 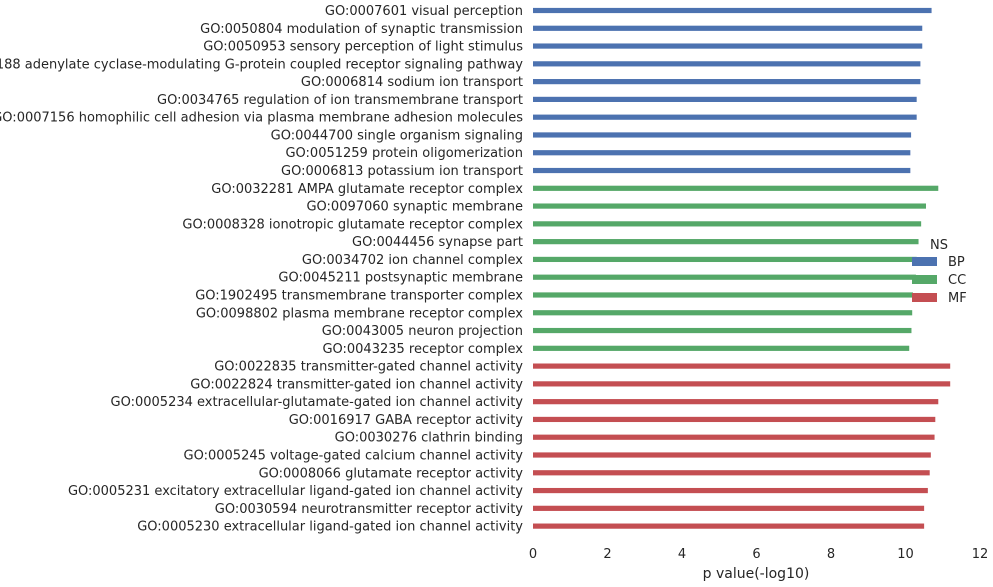 I want to click on category-label: GO:0030276 clathrin binding, so click(x=429, y=438).